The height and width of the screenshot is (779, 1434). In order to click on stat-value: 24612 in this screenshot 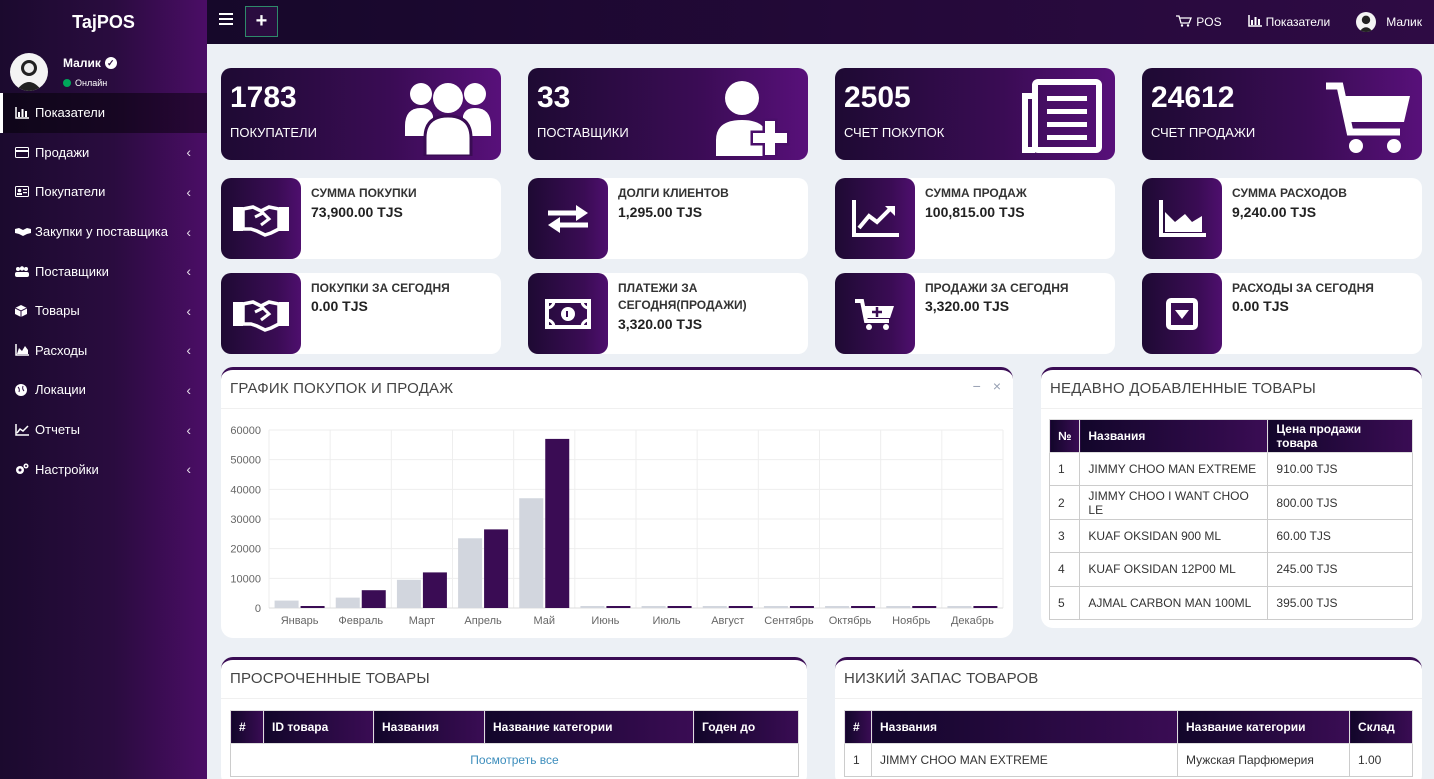, I will do `click(1193, 97)`.